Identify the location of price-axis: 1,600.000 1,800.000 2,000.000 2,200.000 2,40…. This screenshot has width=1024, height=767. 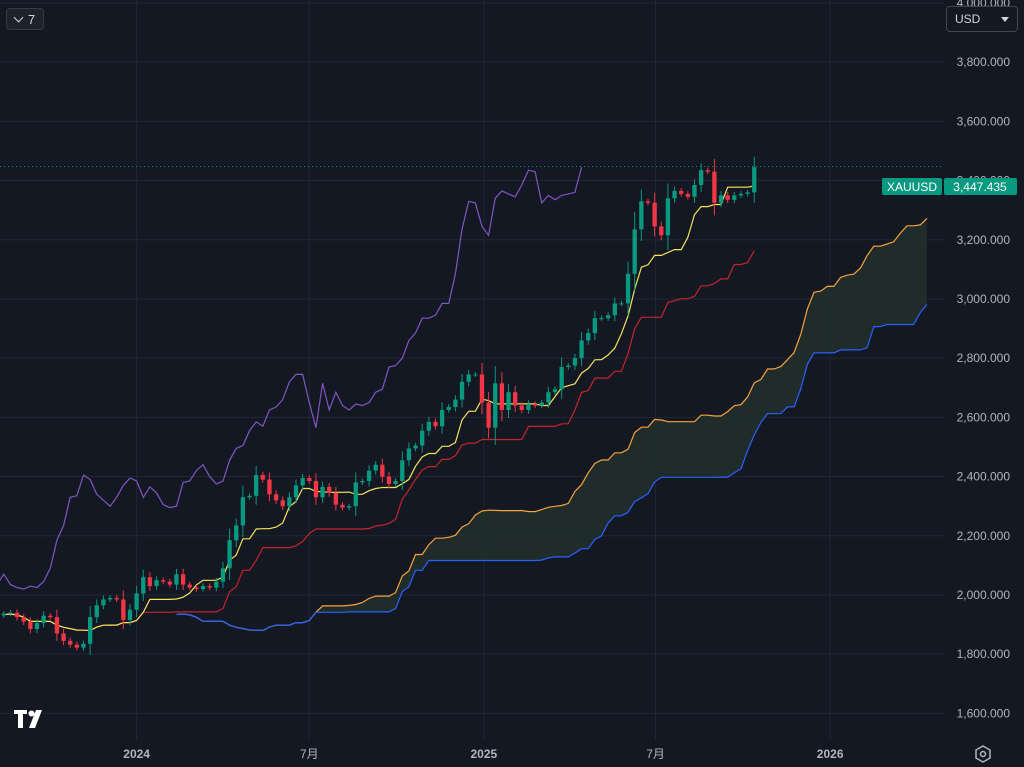
(984, 360).